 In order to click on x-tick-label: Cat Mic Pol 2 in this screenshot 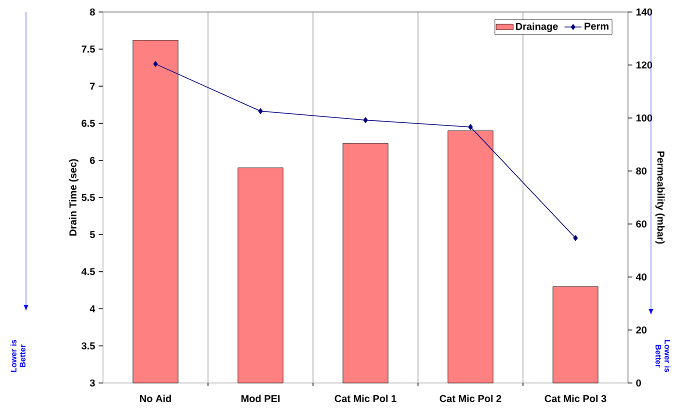, I will do `click(471, 398)`.